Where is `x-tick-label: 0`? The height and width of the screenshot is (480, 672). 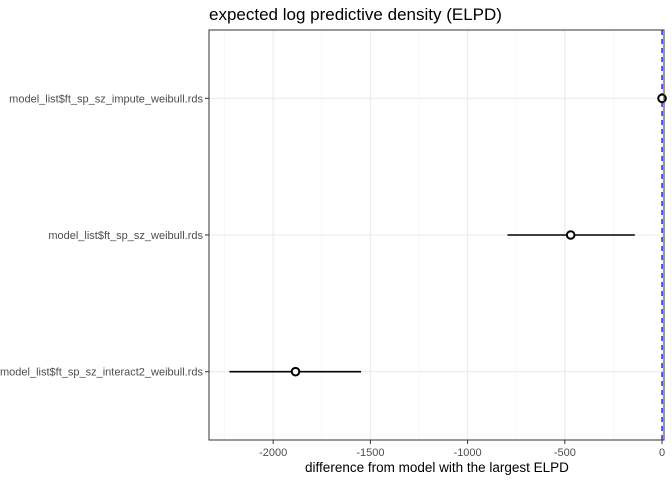 x-tick-label: 0 is located at coordinates (662, 453).